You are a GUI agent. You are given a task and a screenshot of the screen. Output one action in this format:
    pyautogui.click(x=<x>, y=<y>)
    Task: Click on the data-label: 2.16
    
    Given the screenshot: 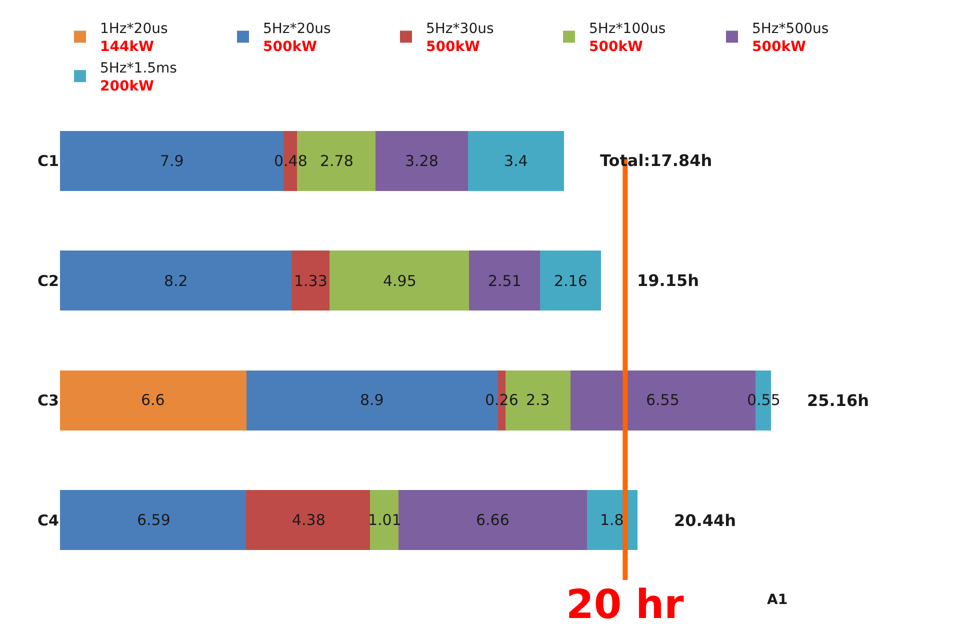 What is the action you would take?
    pyautogui.click(x=571, y=281)
    